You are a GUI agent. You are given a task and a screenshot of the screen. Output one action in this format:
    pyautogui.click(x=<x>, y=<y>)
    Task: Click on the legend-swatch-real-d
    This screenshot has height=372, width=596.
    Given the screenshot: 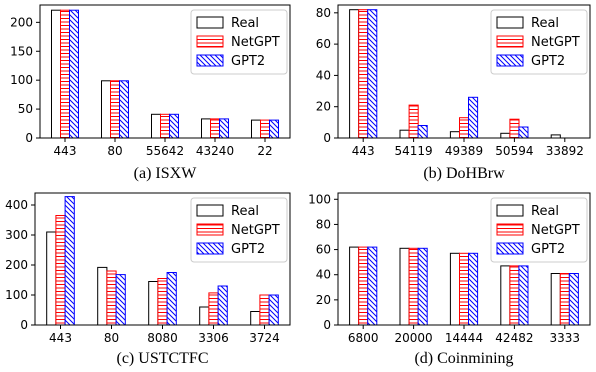 What is the action you would take?
    pyautogui.click(x=510, y=210)
    